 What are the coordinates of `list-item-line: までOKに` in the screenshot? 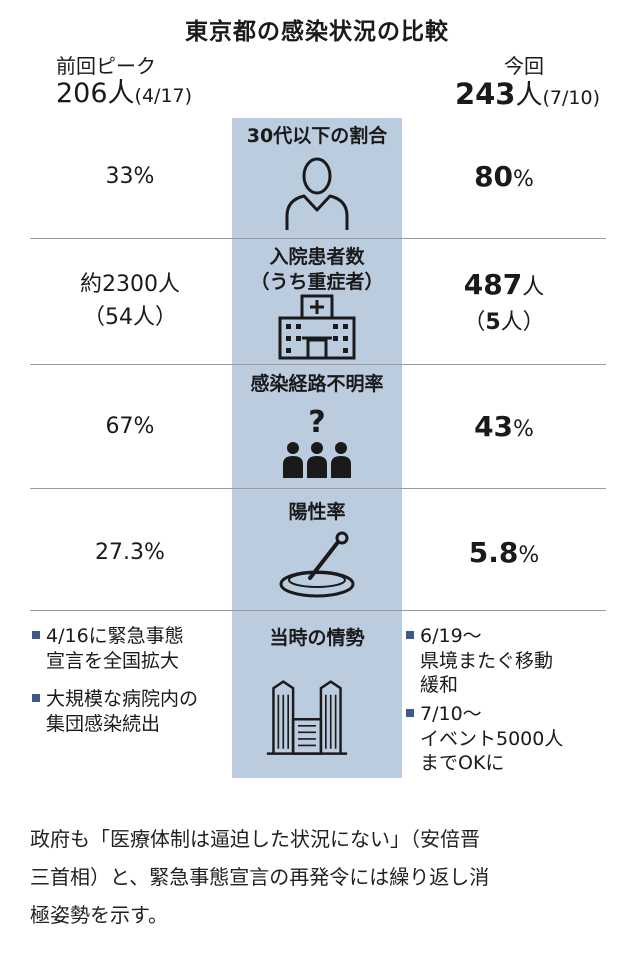 It's located at (462, 763).